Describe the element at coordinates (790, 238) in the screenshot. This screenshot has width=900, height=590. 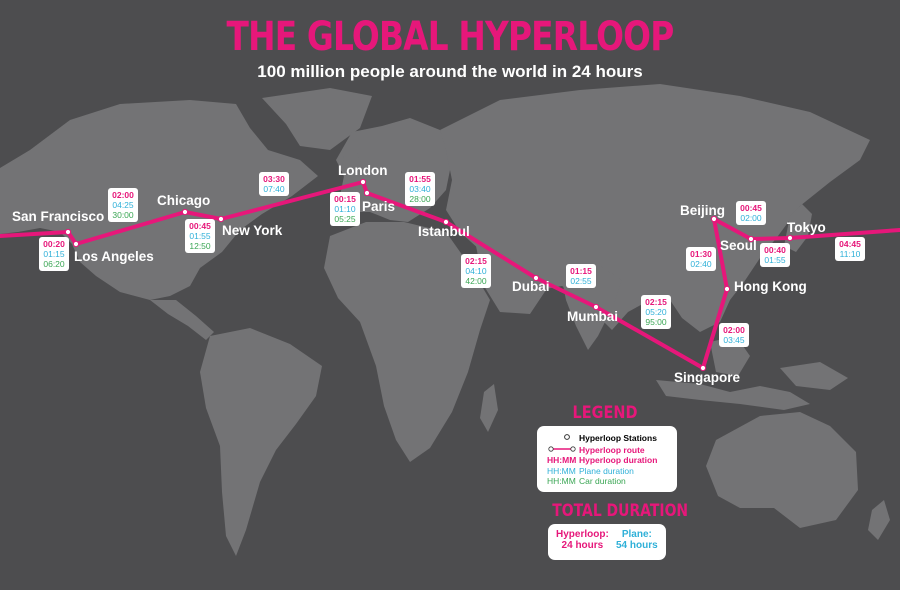
I see `station-tokyo` at that location.